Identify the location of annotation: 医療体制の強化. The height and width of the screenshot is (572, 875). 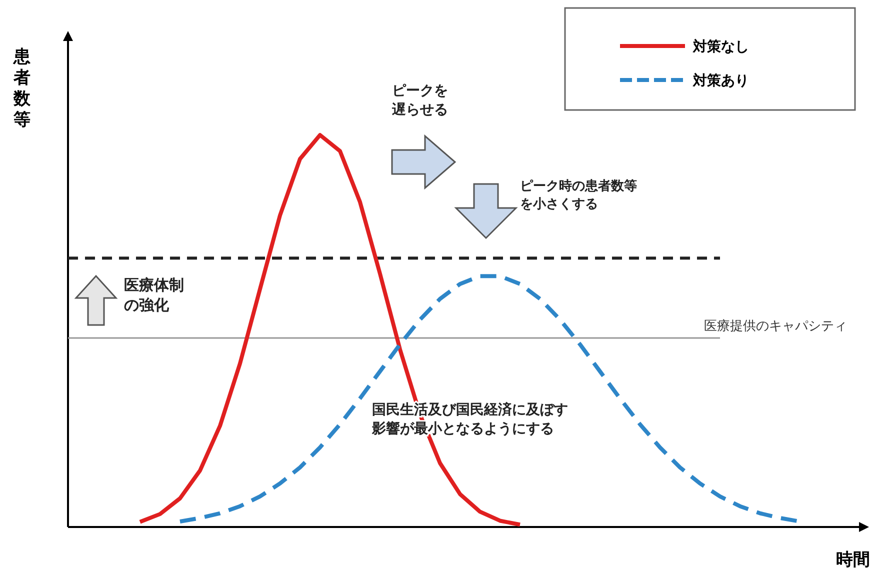
(154, 295).